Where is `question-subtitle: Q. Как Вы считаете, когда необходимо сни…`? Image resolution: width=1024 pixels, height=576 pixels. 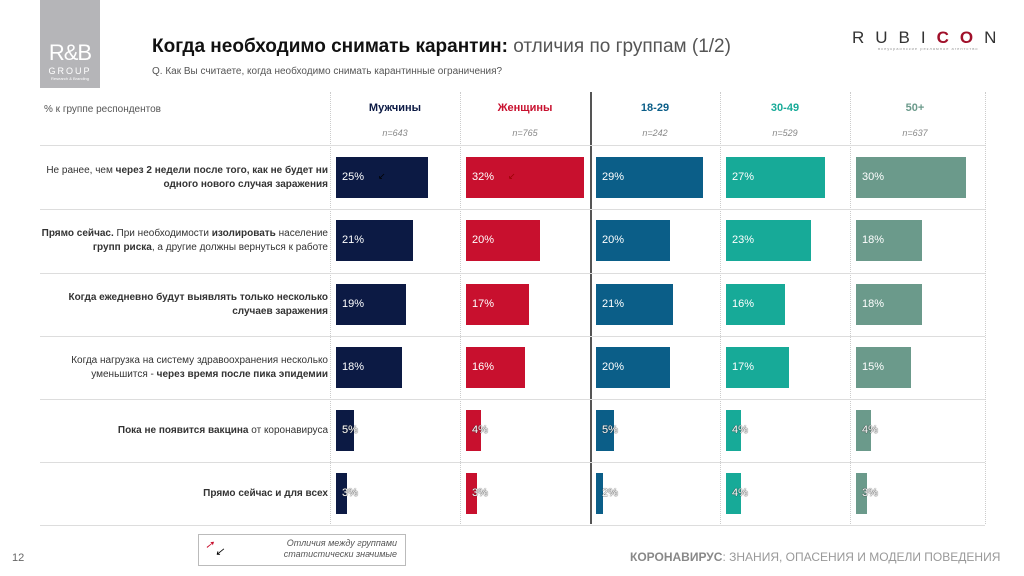
question-subtitle: Q. Как Вы считаете, когда необходимо сни… is located at coordinates (327, 71).